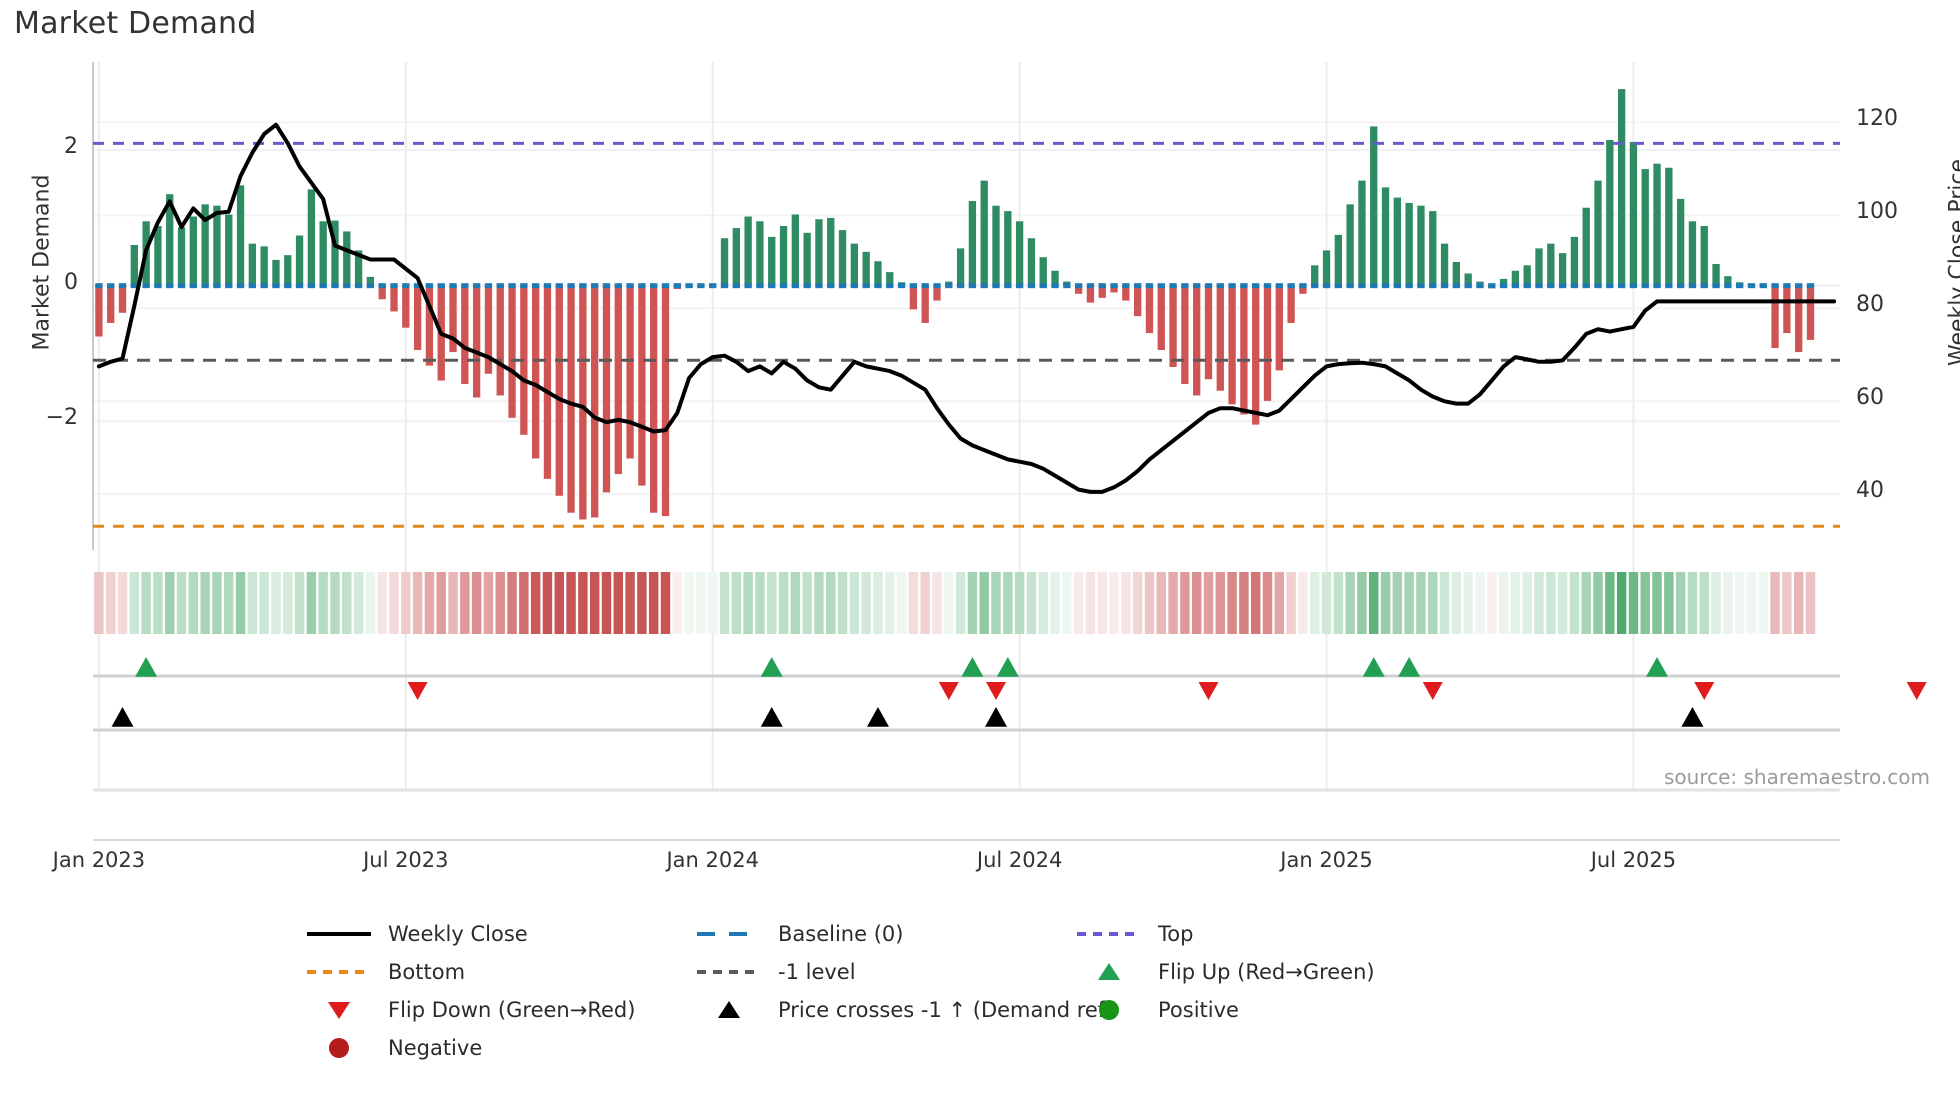 This screenshot has height=1102, width=1960. What do you see at coordinates (495, 1048) in the screenshot?
I see `legend-item: Negative` at bounding box center [495, 1048].